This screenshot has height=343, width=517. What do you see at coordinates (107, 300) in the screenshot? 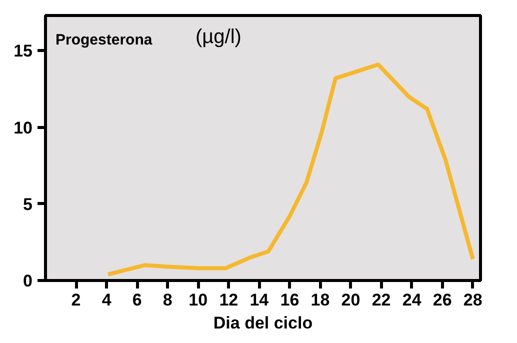
I see `x-tick-label: 4` at bounding box center [107, 300].